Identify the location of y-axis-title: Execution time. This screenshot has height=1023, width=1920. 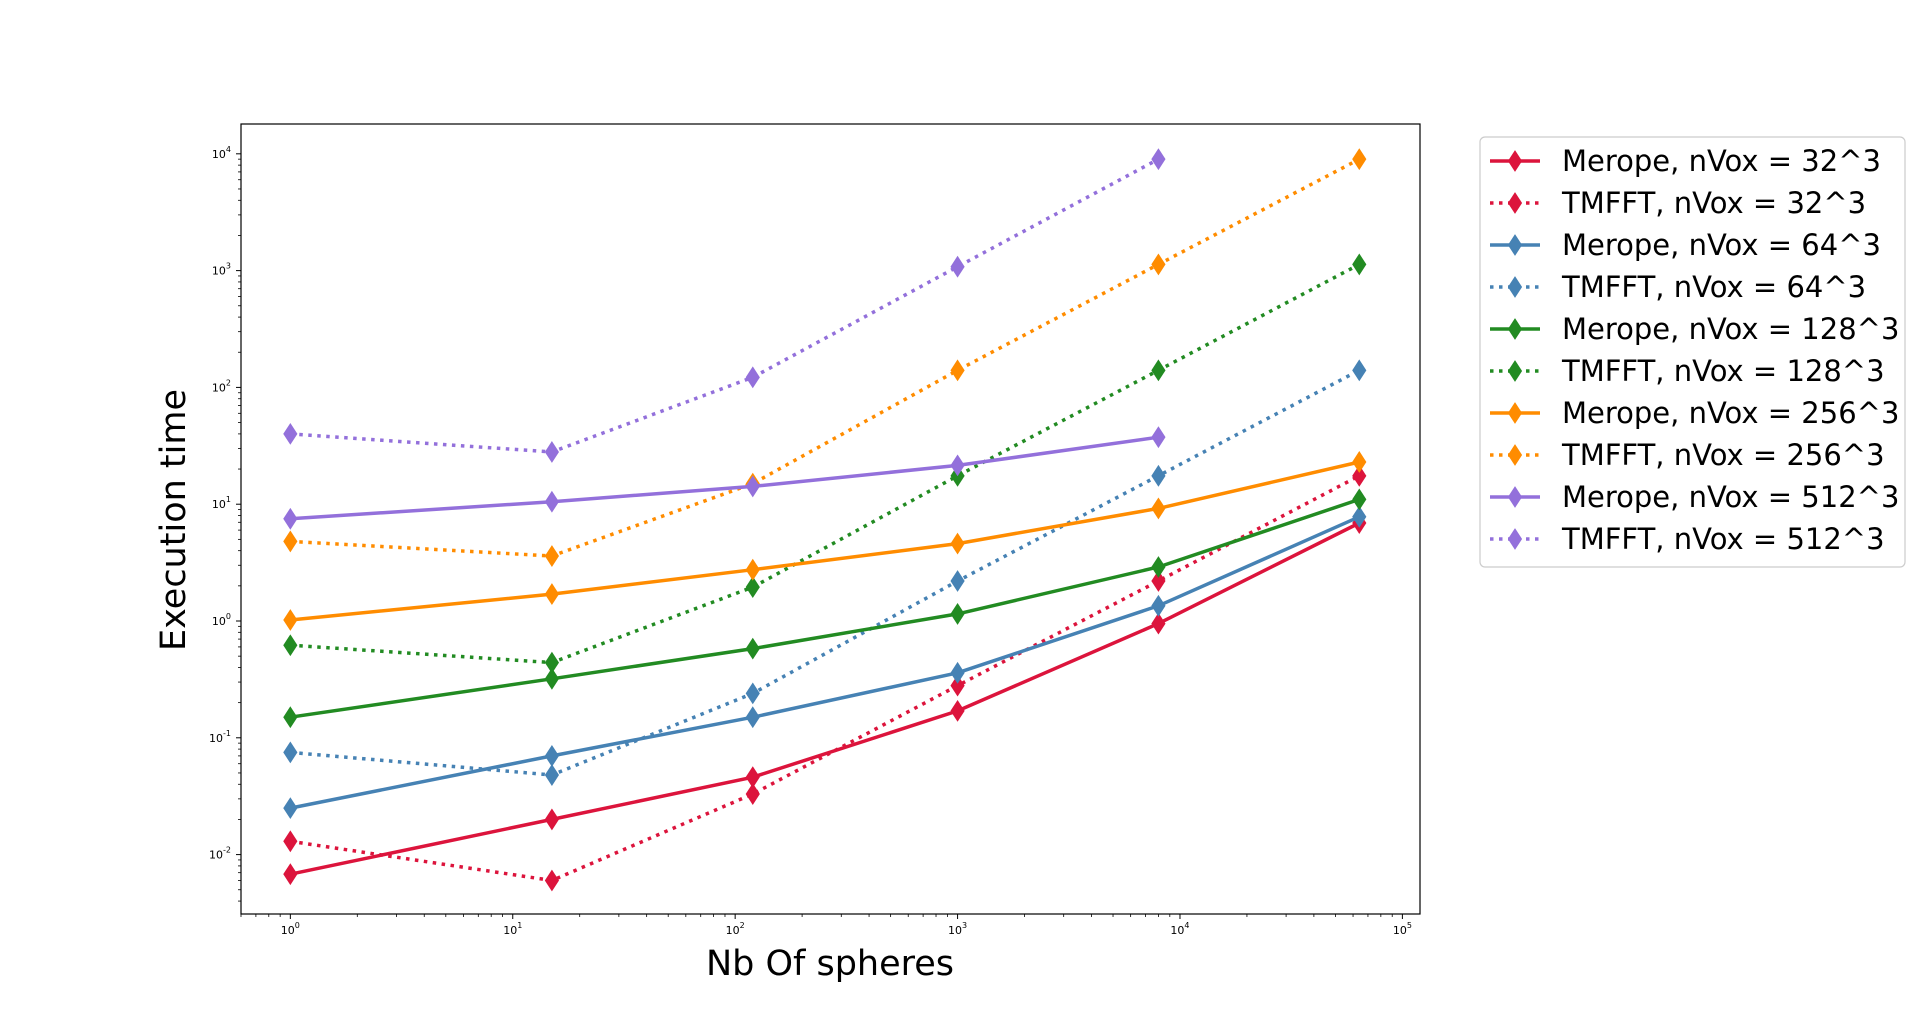
(174, 520).